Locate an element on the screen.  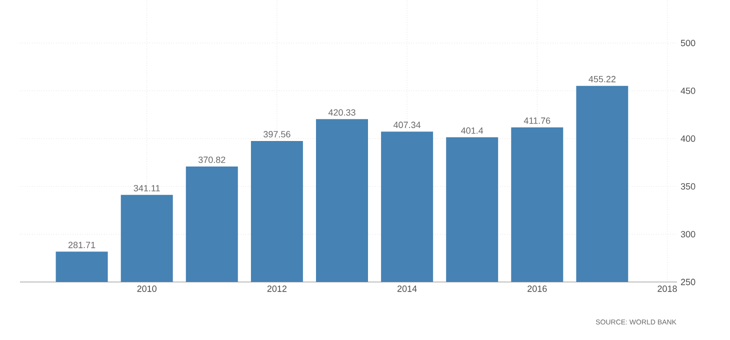
y-tick-label: 350 is located at coordinates (688, 186).